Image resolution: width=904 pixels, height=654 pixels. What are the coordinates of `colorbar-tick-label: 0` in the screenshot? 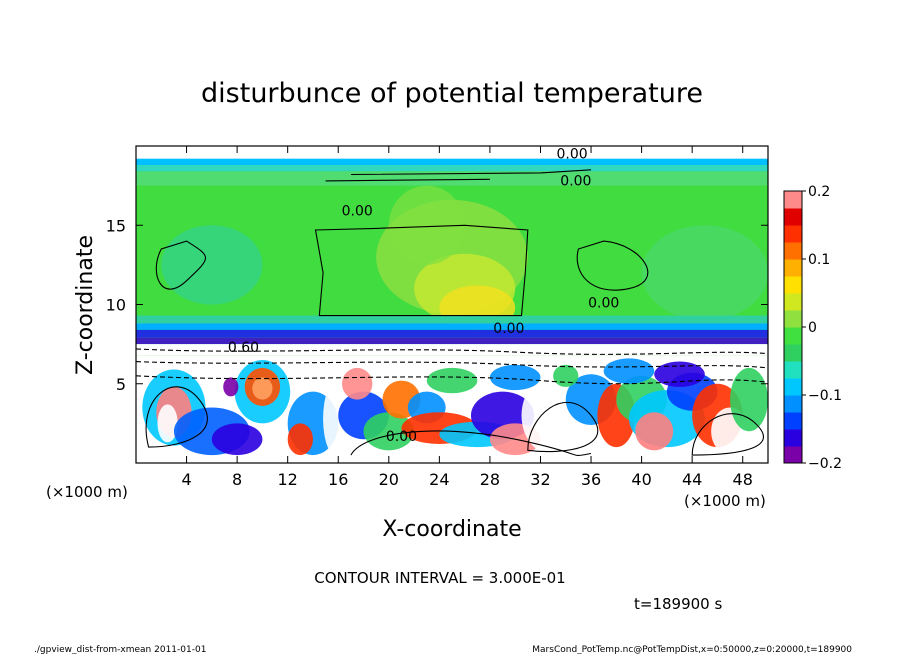 It's located at (812, 328).